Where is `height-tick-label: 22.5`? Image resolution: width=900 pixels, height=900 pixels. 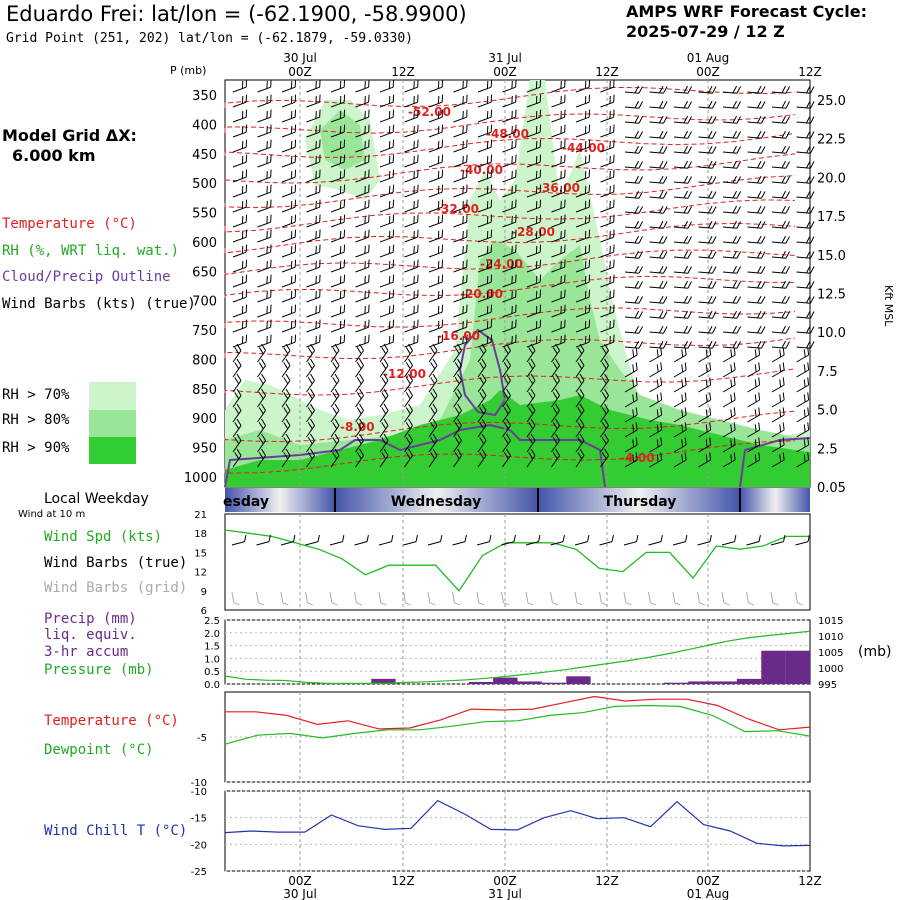
height-tick-label: 22.5 is located at coordinates (831, 140).